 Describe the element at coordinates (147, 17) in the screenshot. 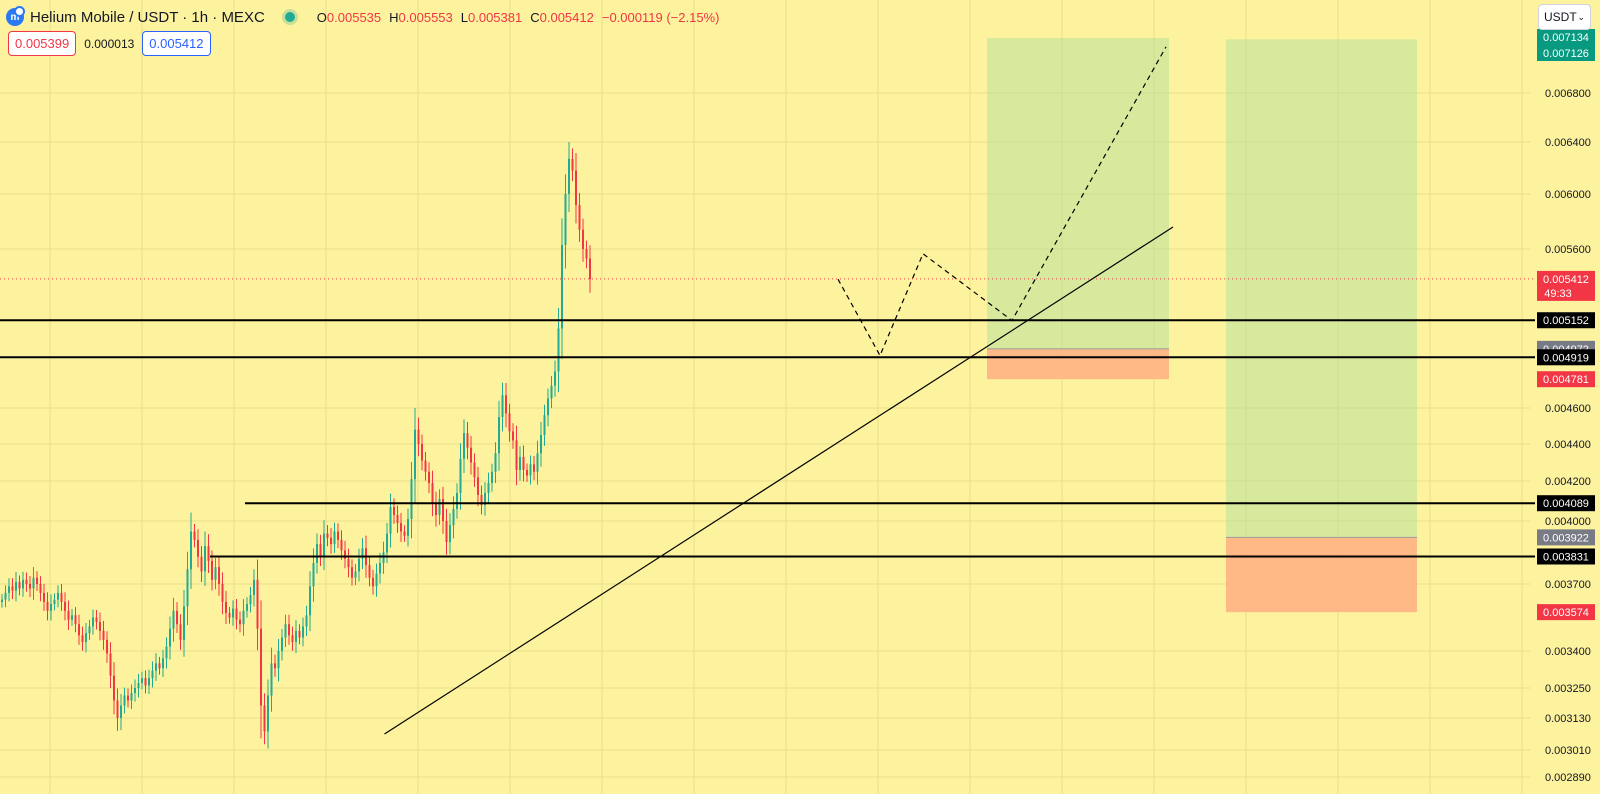

I see `symbol-title: Helium Mobile / USDT · 1h · MEXC` at that location.